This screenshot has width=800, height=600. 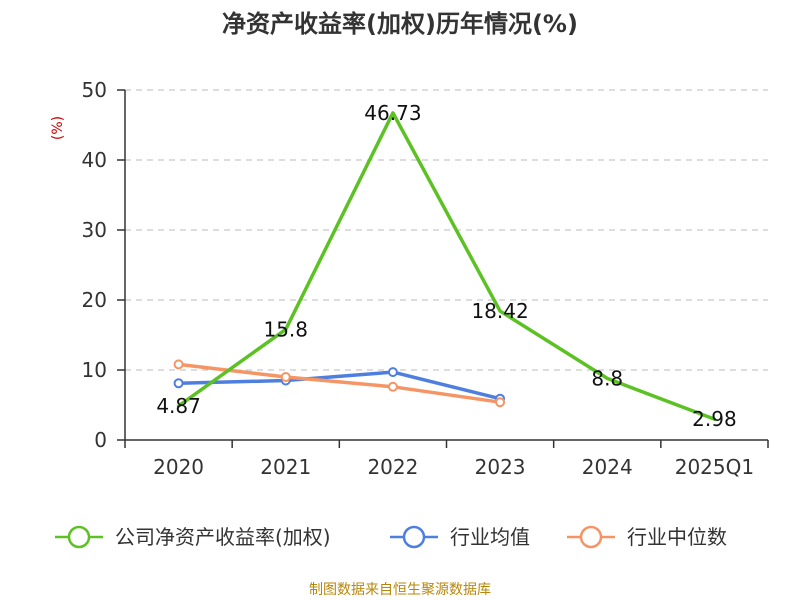 What do you see at coordinates (500, 467) in the screenshot?
I see `x-tick-label: 2023` at bounding box center [500, 467].